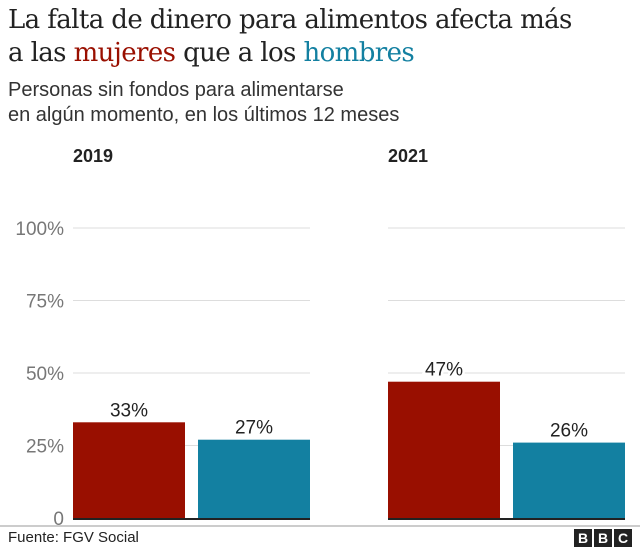 This screenshot has height=549, width=640. Describe the element at coordinates (444, 370) in the screenshot. I see `data-label: 47%` at that location.